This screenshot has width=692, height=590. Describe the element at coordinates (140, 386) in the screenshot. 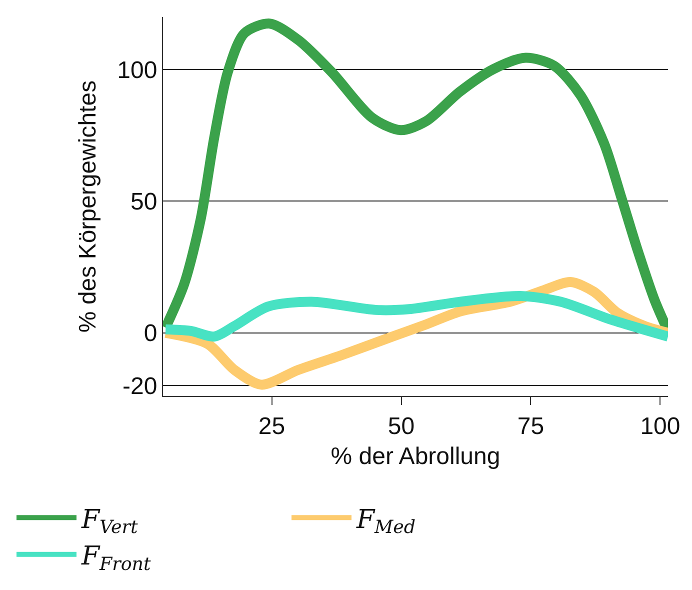

I see `y-tick-label: -20` at that location.